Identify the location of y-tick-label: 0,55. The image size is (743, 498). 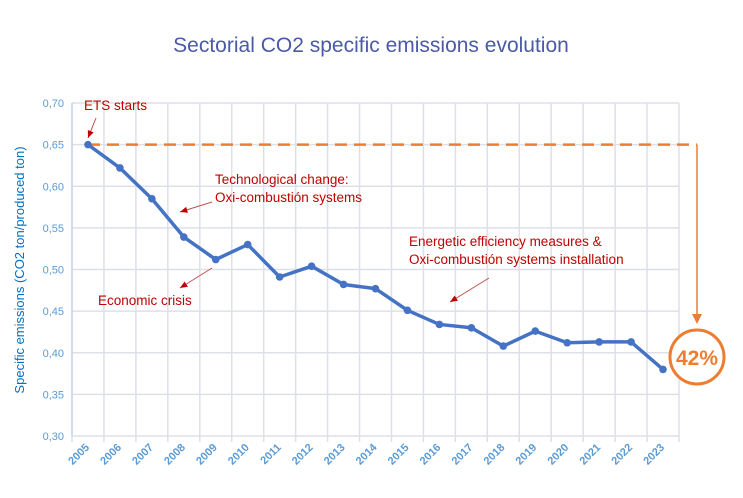
(53, 229).